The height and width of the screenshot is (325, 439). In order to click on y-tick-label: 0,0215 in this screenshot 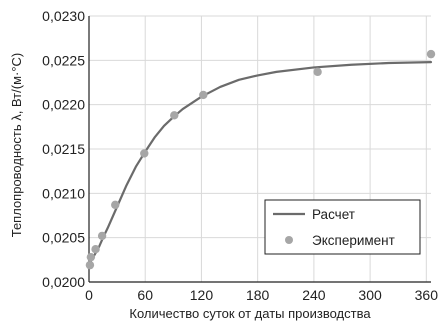, I will do `click(63, 149)`.